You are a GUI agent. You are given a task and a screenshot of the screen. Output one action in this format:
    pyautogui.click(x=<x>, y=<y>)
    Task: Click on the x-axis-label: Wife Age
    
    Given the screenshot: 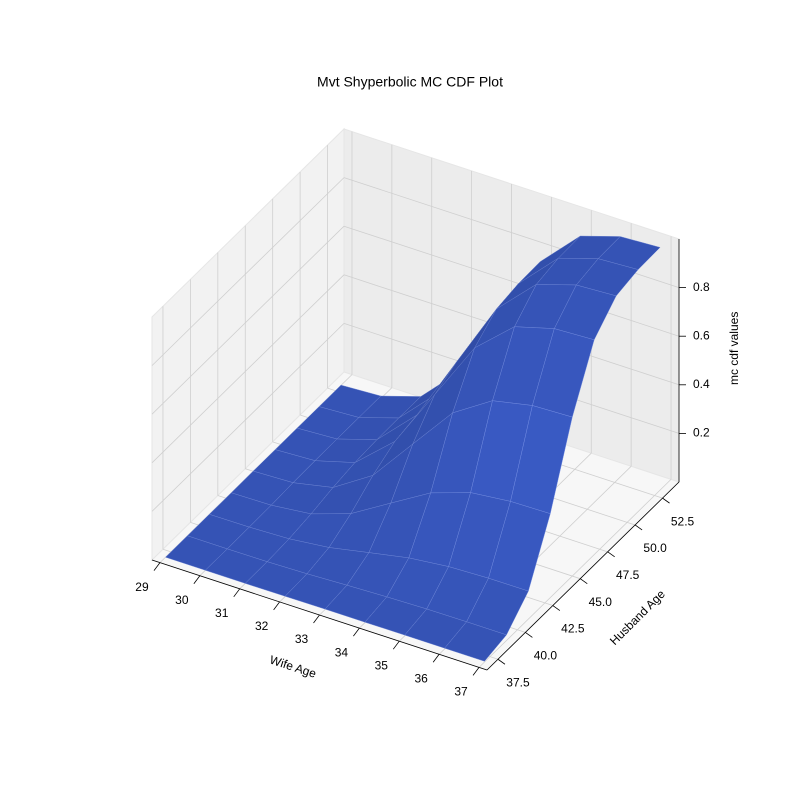 What is the action you would take?
    pyautogui.click(x=293, y=667)
    